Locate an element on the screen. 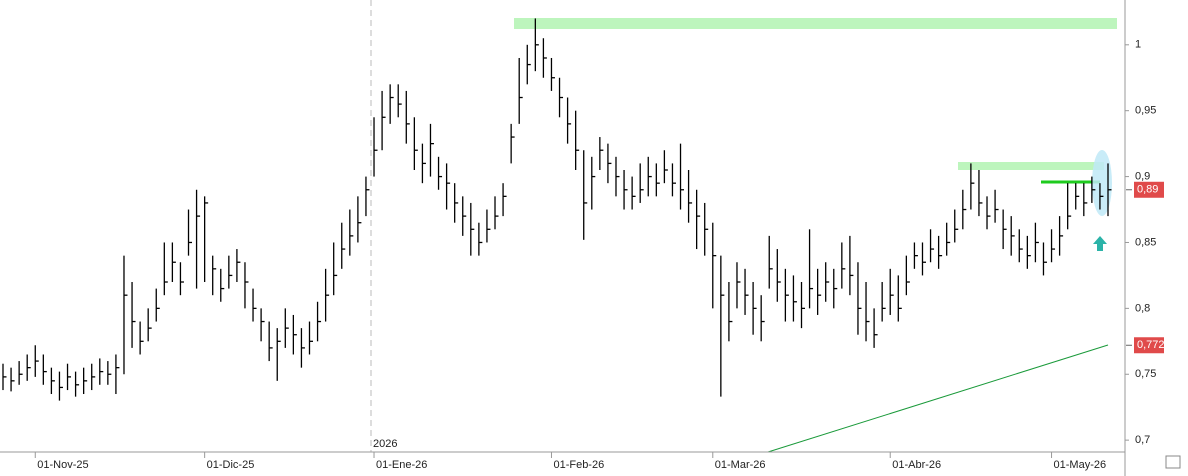 Image resolution: width=1188 pixels, height=476 pixels. y-tick-label: 1 is located at coordinates (1138, 45).